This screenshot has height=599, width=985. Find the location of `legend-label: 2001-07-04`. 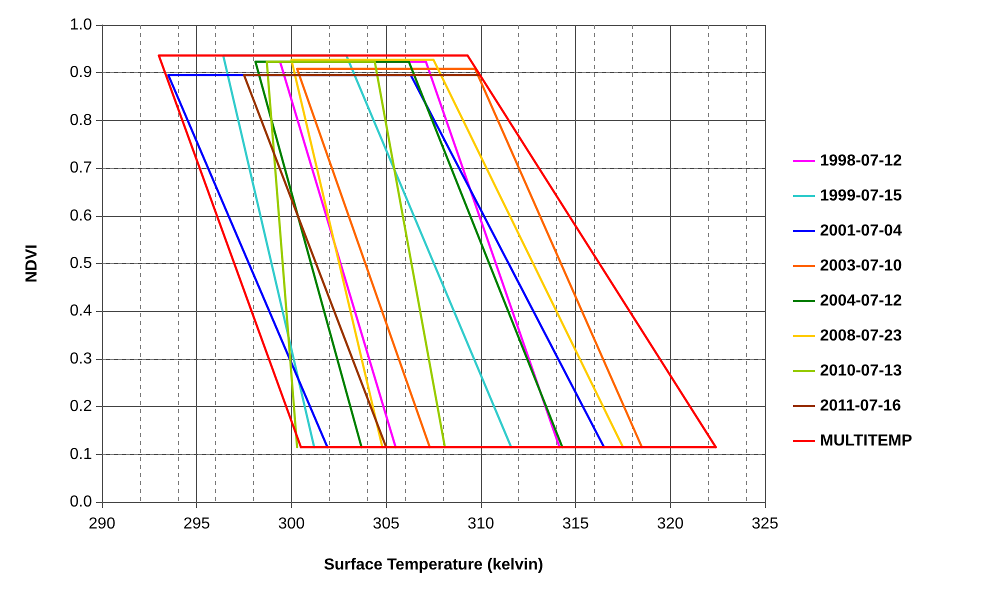

legend-label: 2001-07-04 is located at coordinates (861, 231).